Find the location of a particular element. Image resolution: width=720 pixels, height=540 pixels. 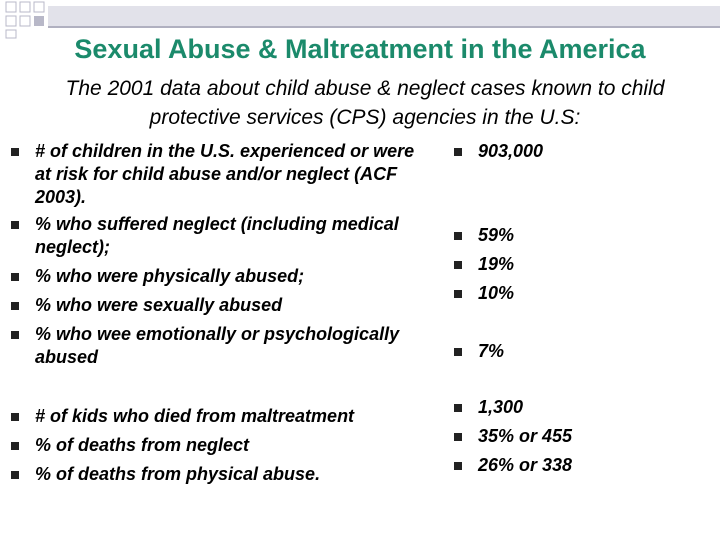

bullet-item: 19% is located at coordinates (576, 264).